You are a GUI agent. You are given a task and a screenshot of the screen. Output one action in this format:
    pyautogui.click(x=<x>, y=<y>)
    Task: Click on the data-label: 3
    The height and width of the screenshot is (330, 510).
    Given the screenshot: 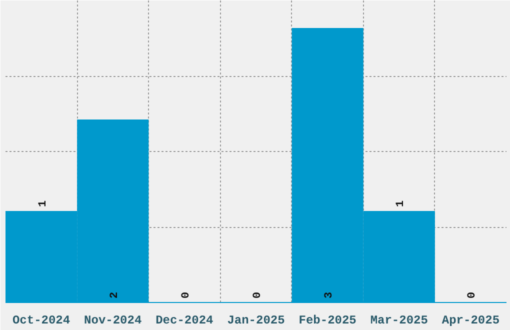 What is the action you would take?
    pyautogui.click(x=330, y=295)
    